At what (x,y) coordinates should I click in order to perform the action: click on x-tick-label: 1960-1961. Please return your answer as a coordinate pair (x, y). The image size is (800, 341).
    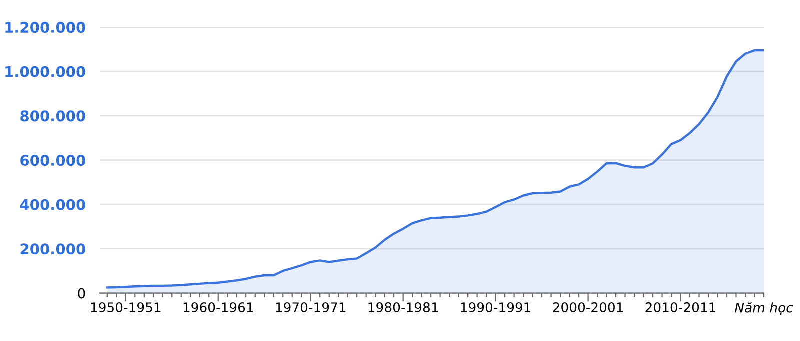
    Looking at the image, I should click on (219, 307).